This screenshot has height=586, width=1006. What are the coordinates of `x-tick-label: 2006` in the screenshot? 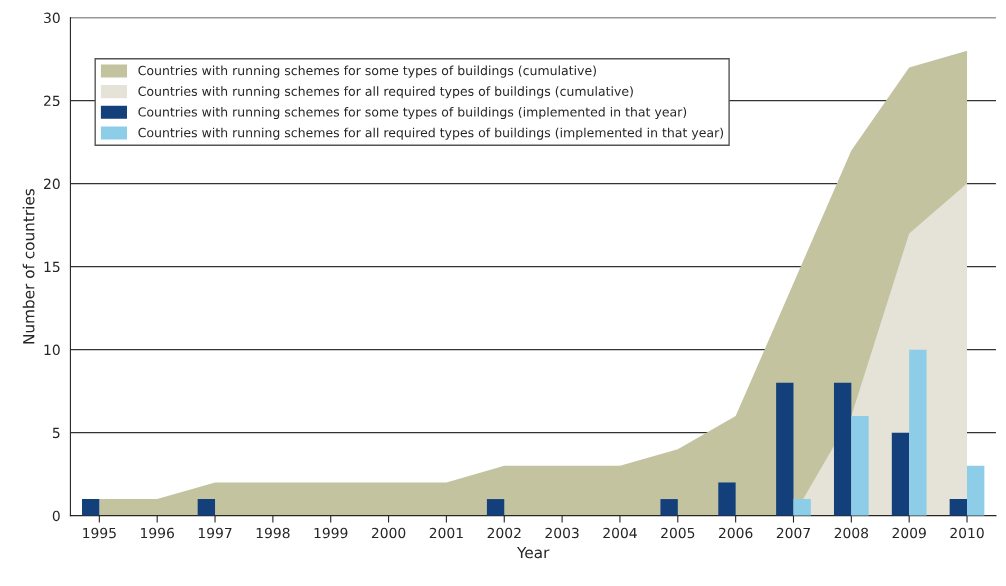 It's located at (735, 533).